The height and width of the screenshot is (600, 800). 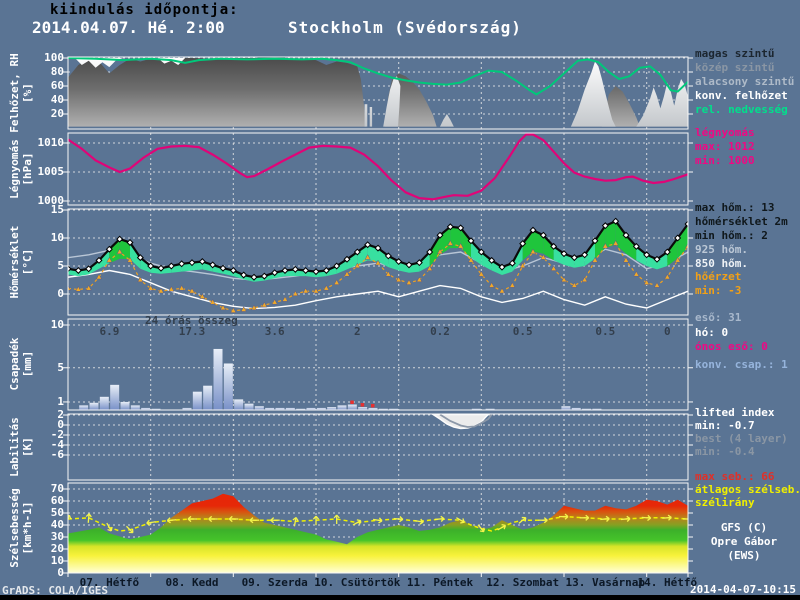 What do you see at coordinates (352, 402) in the screenshot?
I see `convective-precip-mark` at bounding box center [352, 402].